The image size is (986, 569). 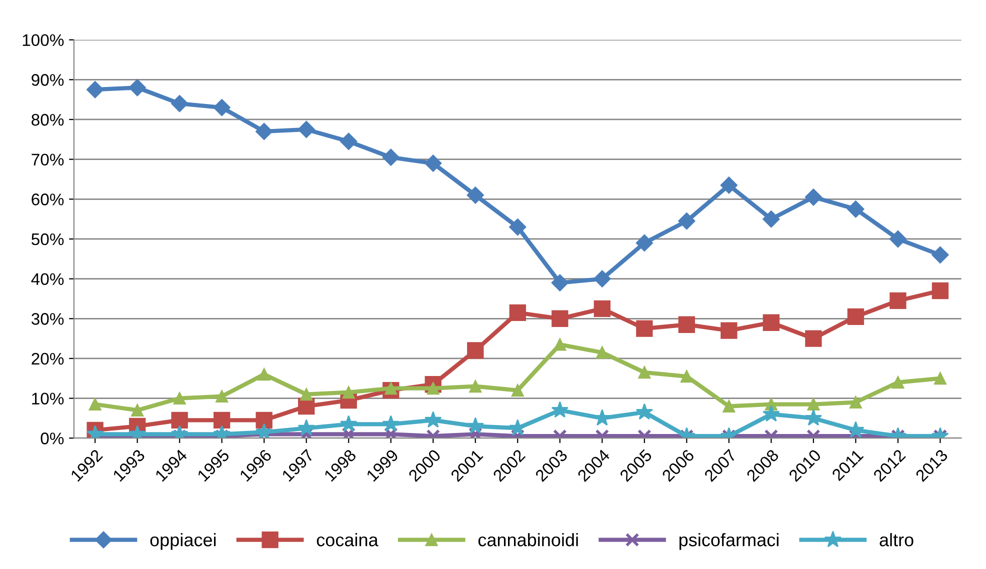 What do you see at coordinates (48, 200) in the screenshot?
I see `y-tick-label: 60%` at bounding box center [48, 200].